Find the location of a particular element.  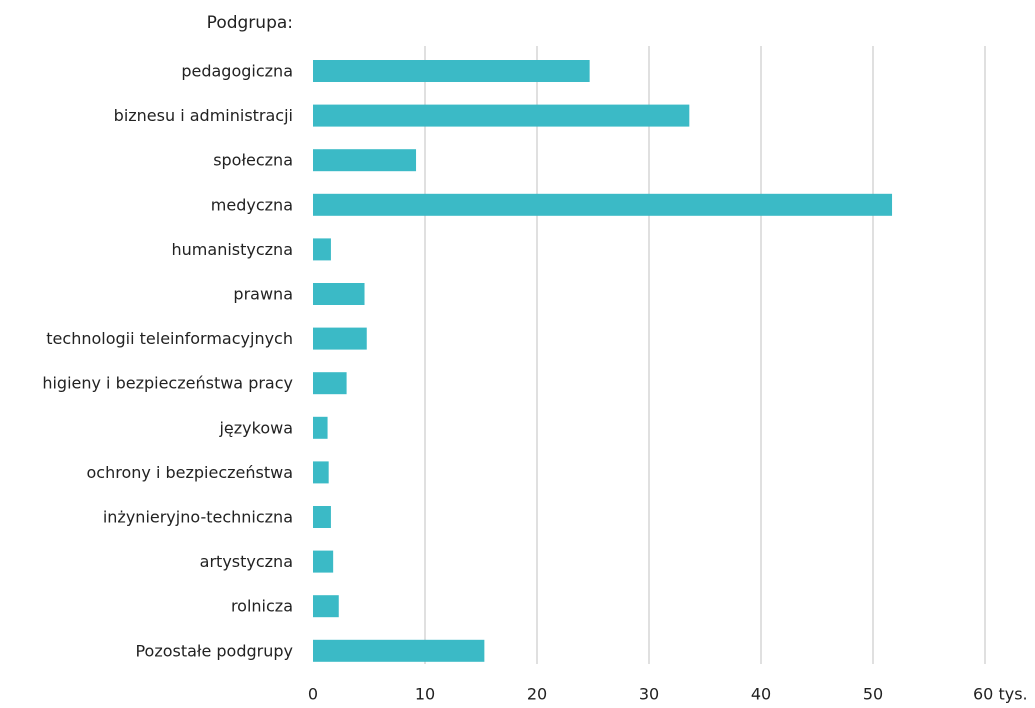

category-label: prawna is located at coordinates (263, 294).